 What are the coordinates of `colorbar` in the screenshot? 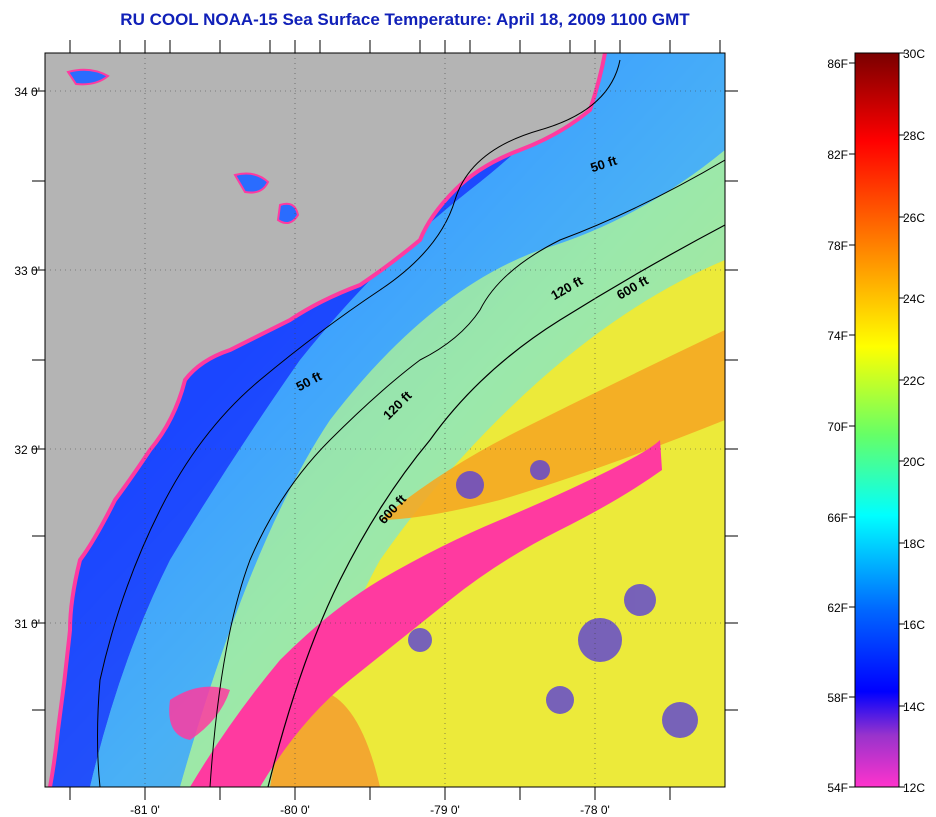 It's located at (877, 420).